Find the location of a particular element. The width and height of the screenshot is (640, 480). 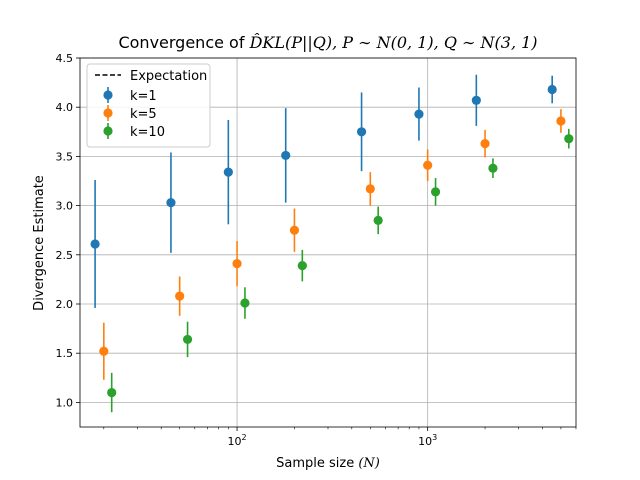

legend: Expectation k=1 k=5 k=10 is located at coordinates (148, 105).